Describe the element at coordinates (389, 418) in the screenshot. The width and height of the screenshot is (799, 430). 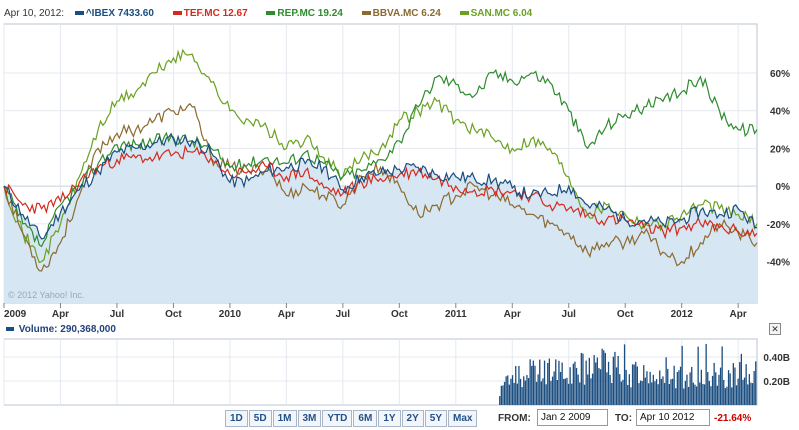
I see `range-button-1y: 1Y` at that location.